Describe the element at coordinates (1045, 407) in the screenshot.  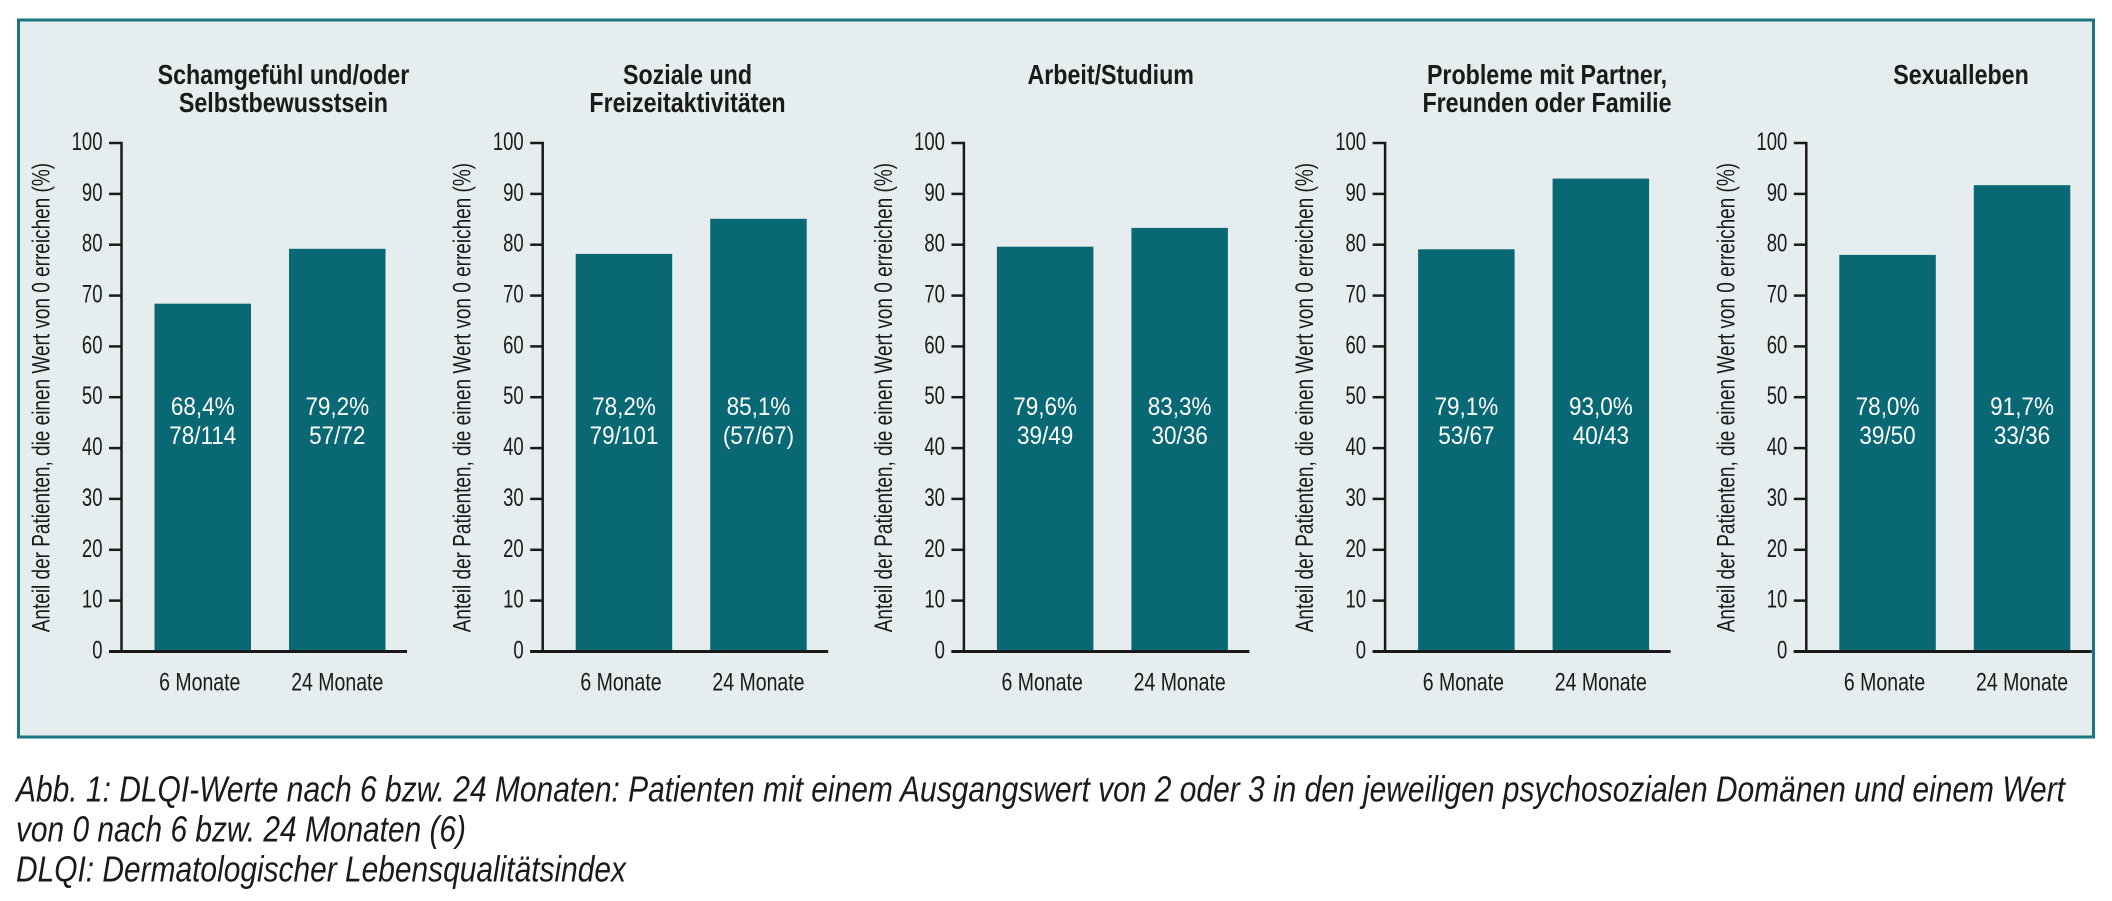
I see `svg-text: 79,6%` at that location.